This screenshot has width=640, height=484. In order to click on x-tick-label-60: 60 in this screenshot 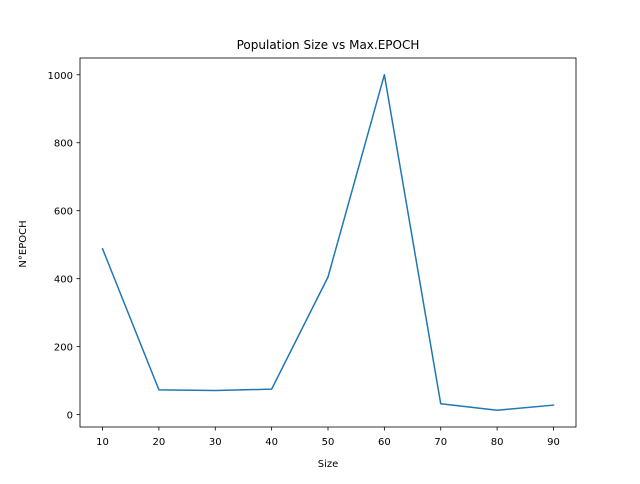, I will do `click(384, 442)`.